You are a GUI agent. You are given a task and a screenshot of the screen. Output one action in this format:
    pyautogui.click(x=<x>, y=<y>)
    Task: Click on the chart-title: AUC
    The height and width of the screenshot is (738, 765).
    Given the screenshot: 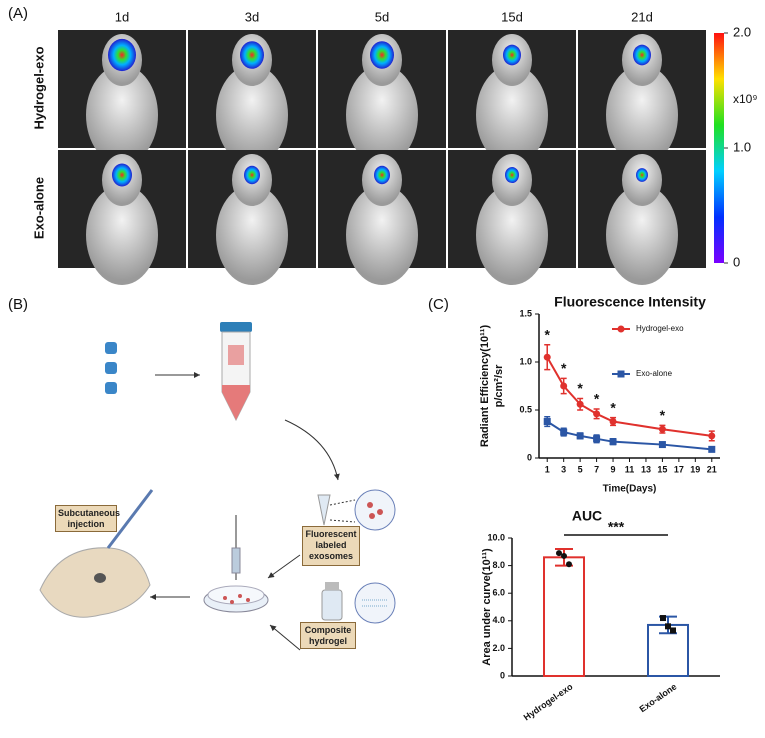 What is the action you would take?
    pyautogui.click(x=587, y=516)
    